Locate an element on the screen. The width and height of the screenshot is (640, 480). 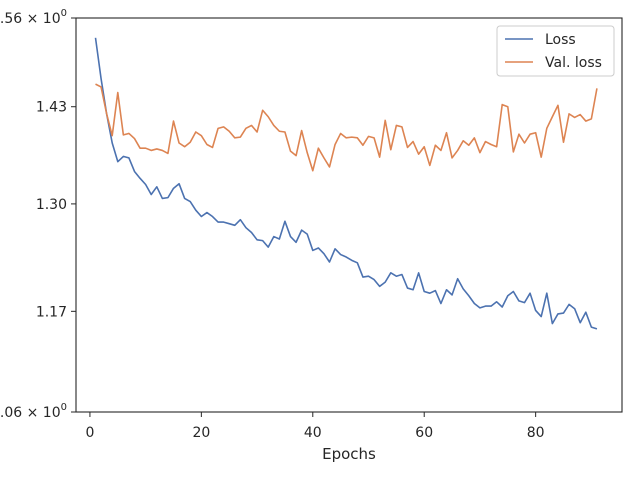
x-axis-label: Epochs is located at coordinates (349, 454).